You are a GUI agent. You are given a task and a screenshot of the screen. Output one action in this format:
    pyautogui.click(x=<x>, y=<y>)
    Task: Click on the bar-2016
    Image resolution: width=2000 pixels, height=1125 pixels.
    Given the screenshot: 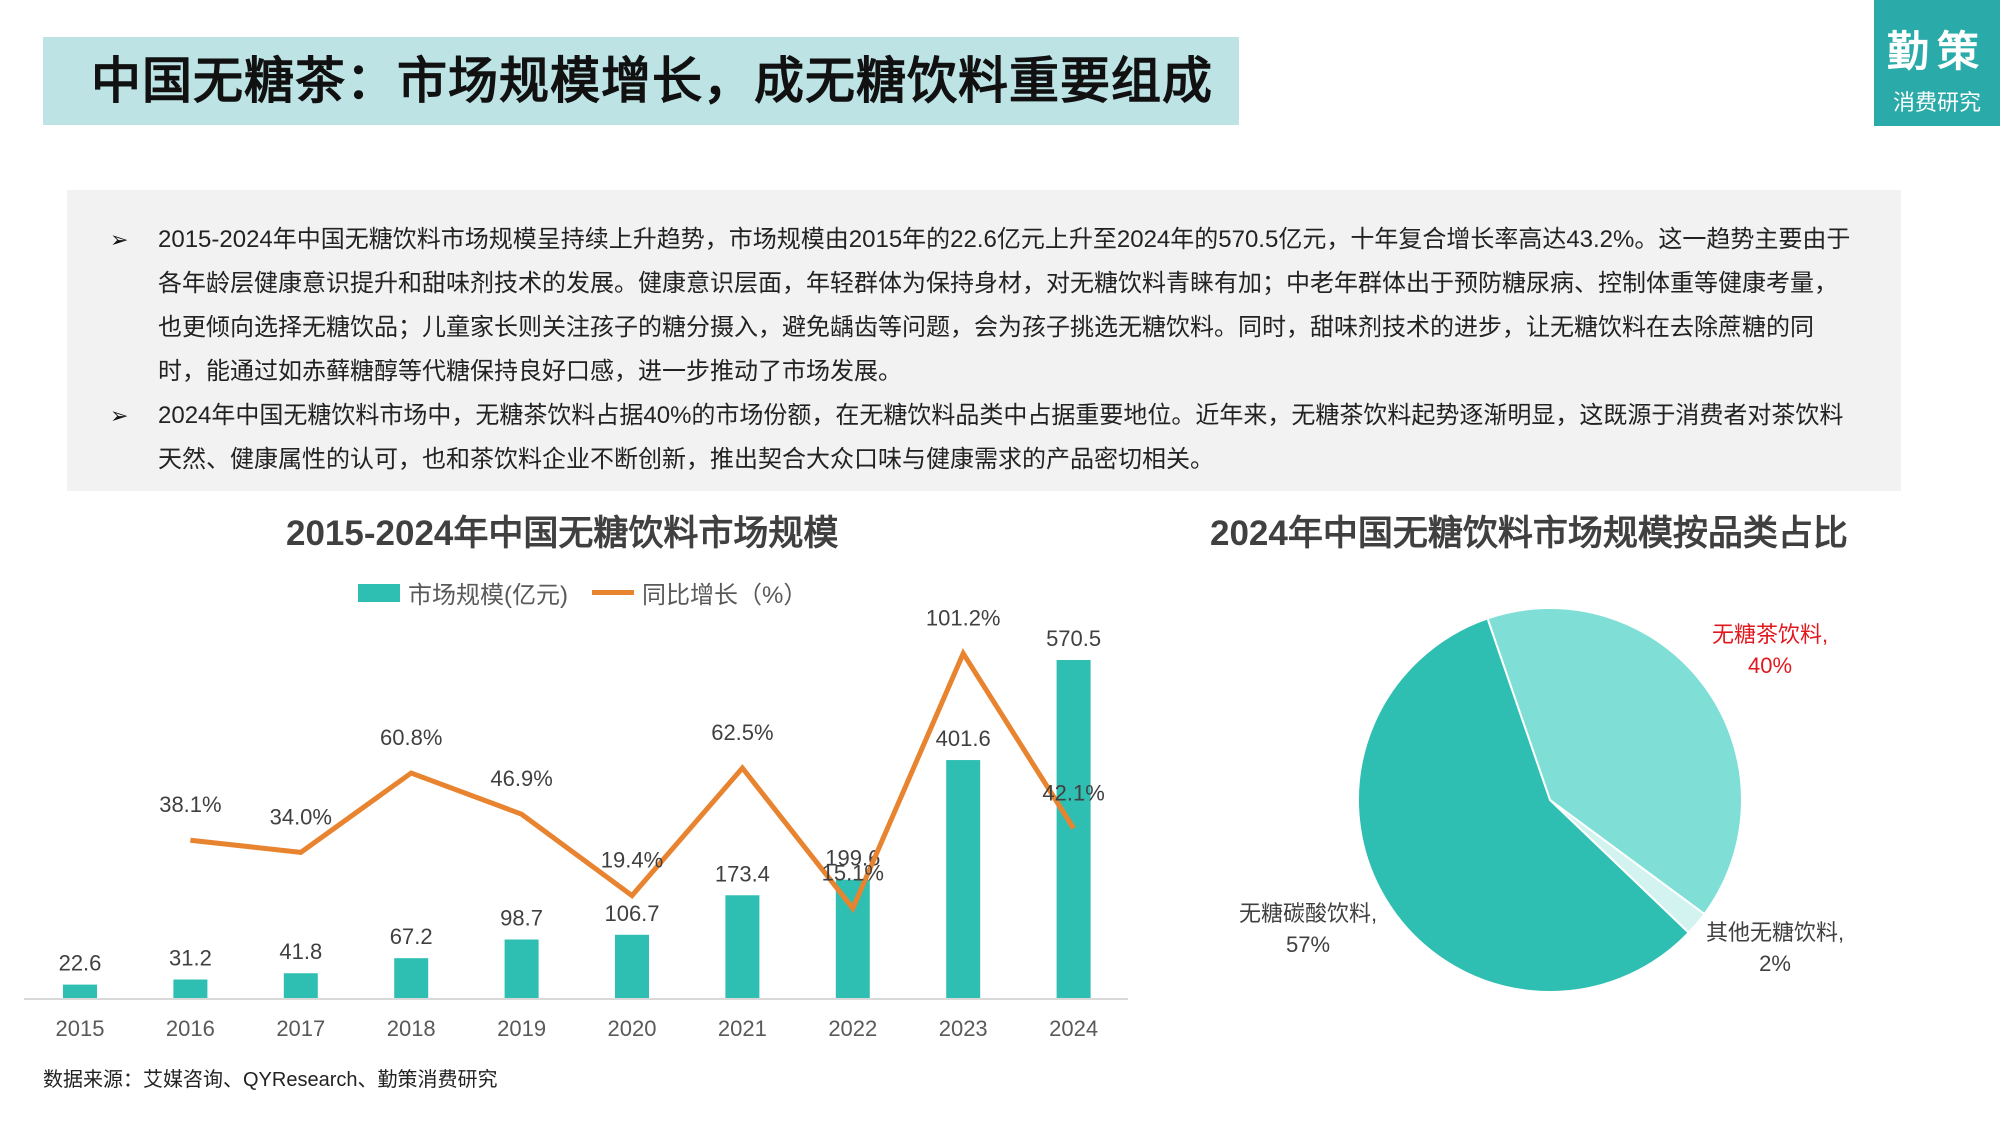 What is the action you would take?
    pyautogui.click(x=190, y=988)
    